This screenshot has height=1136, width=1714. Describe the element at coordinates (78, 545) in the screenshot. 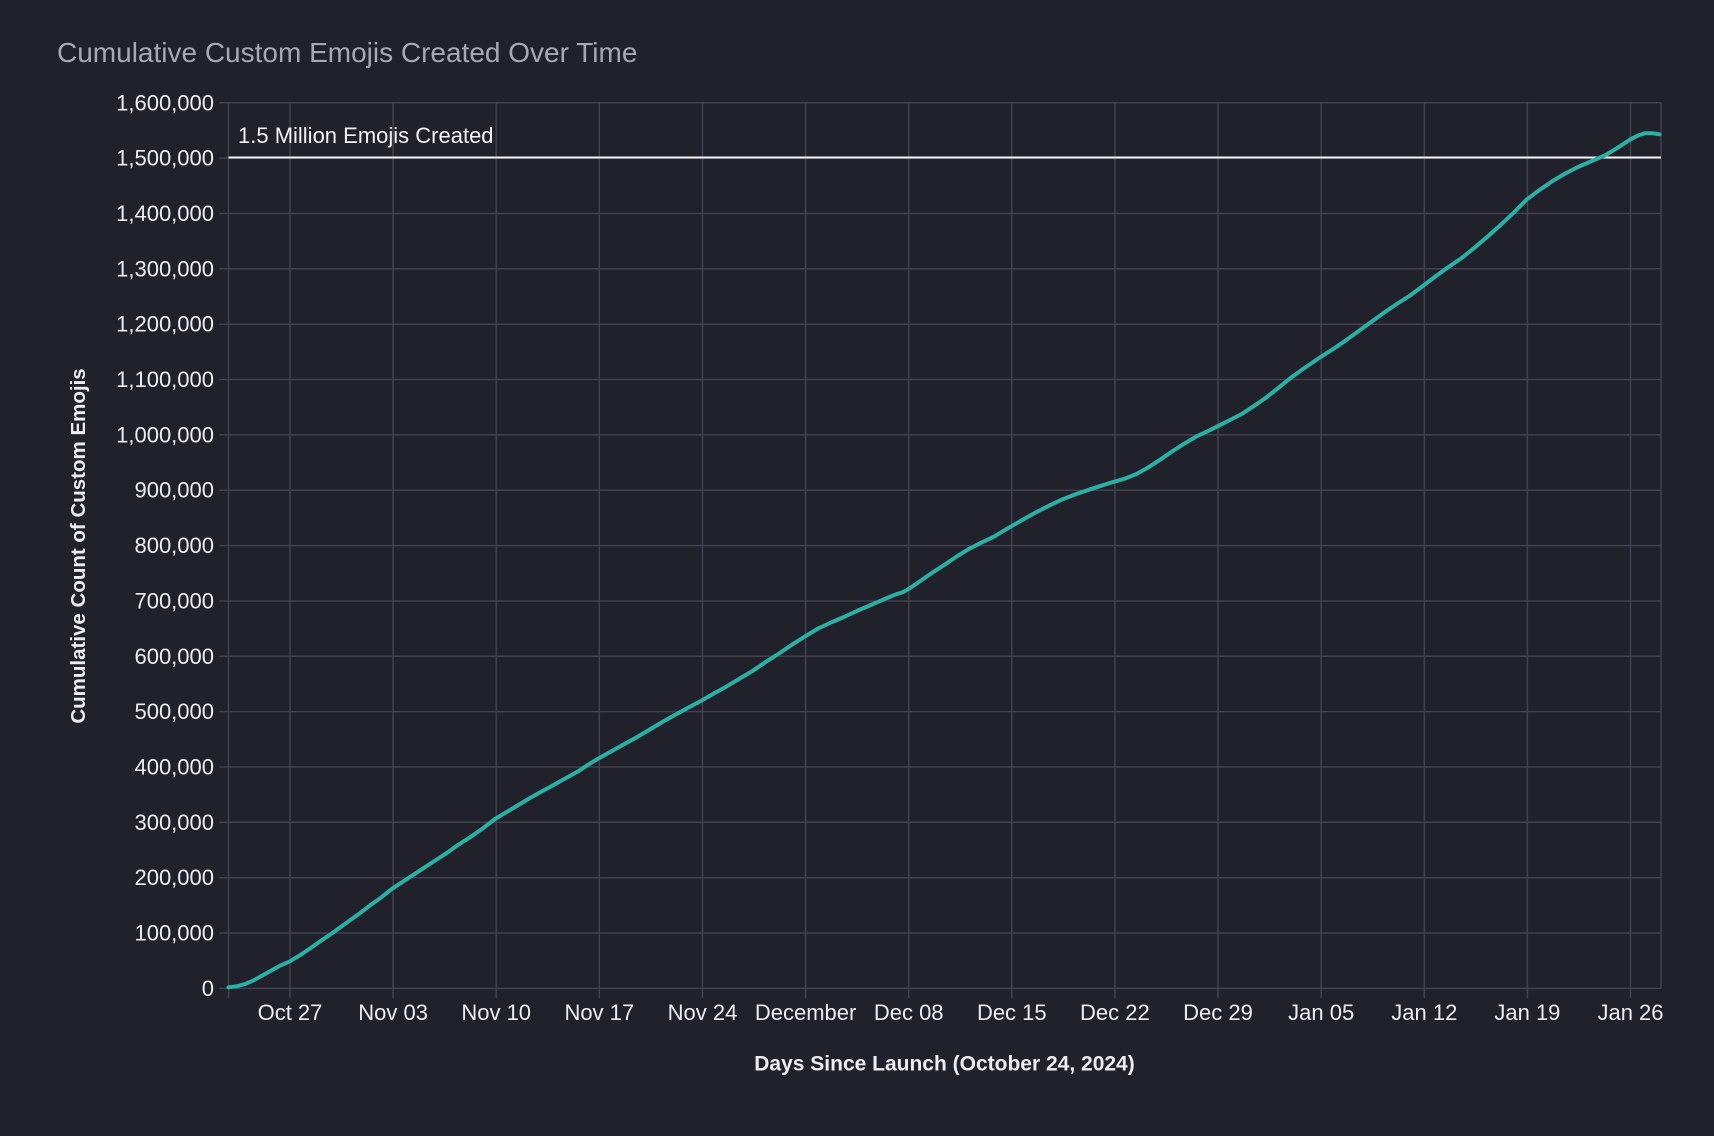

I see `svg-text:Cumulative Count of Custom Emo: Cumulative Count of Custom Emojis` at that location.